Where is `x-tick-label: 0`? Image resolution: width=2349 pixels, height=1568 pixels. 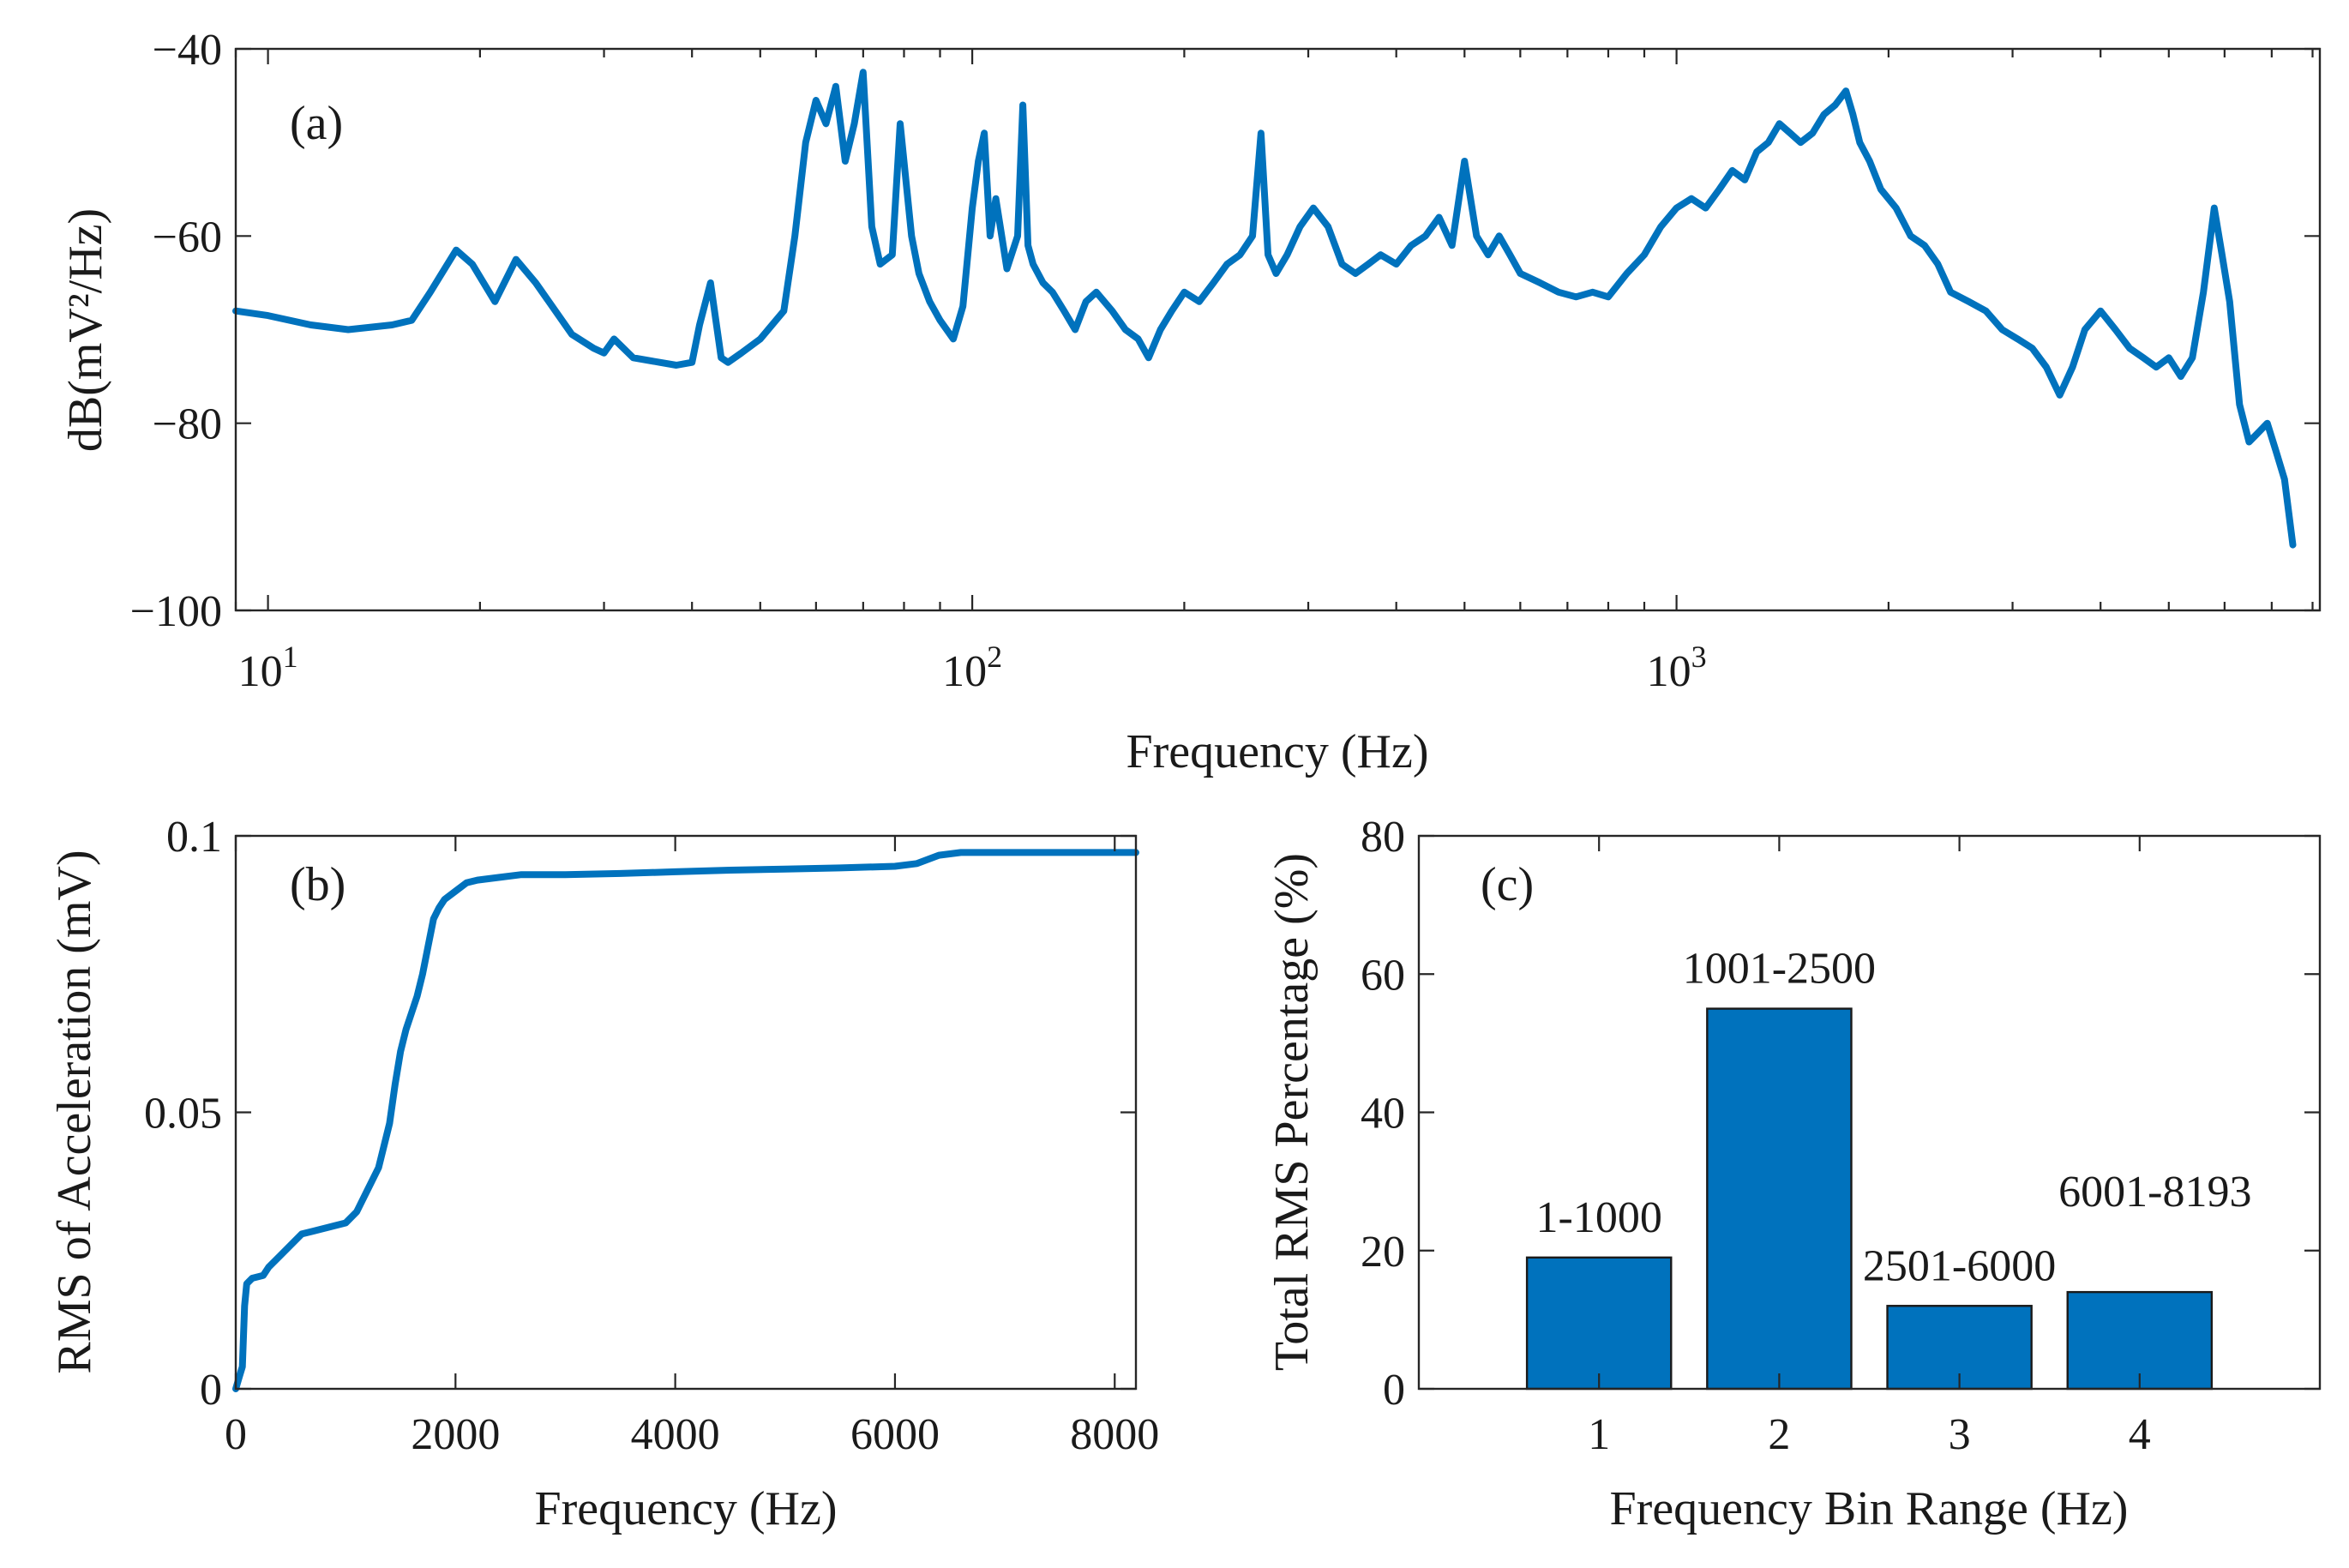 x-tick-label: 0 is located at coordinates (236, 1434).